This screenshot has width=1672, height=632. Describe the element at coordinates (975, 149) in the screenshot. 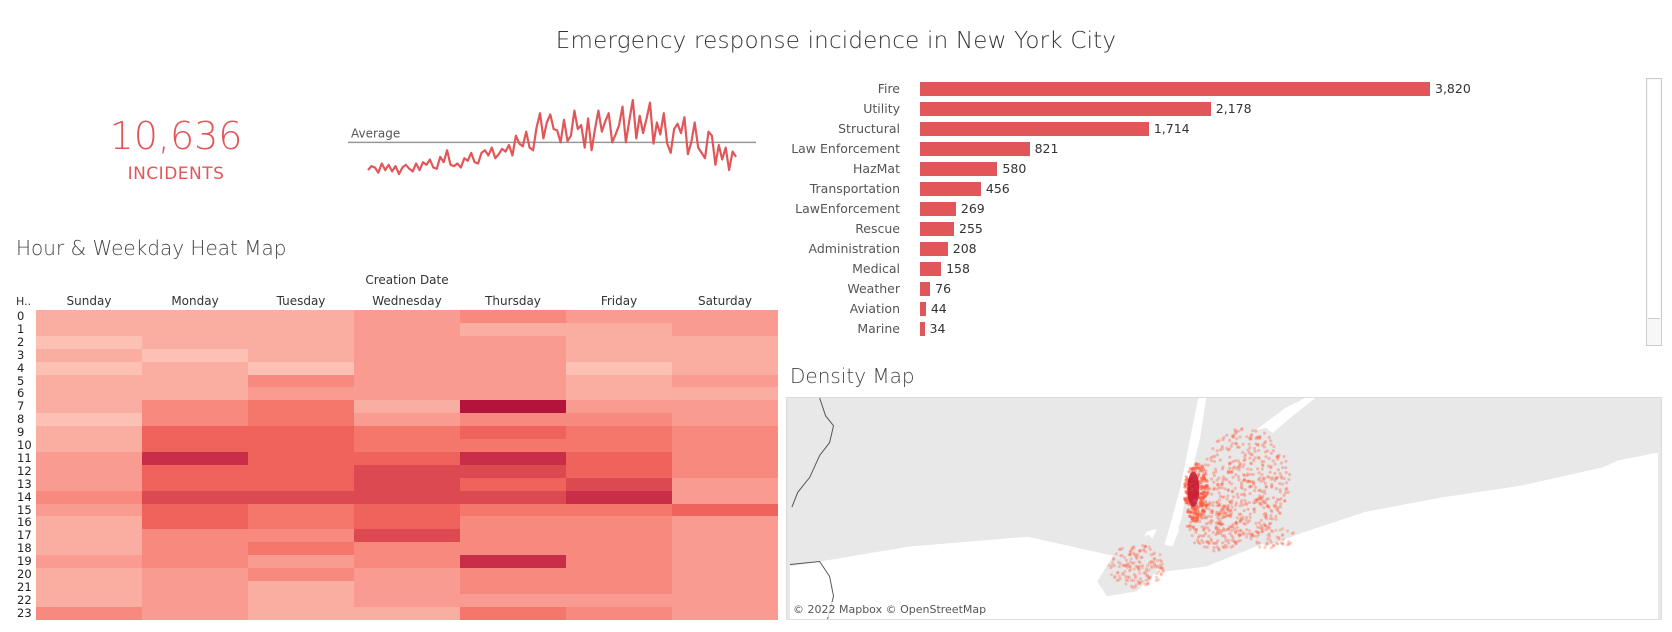

I see `bar-law-enforcement` at that location.